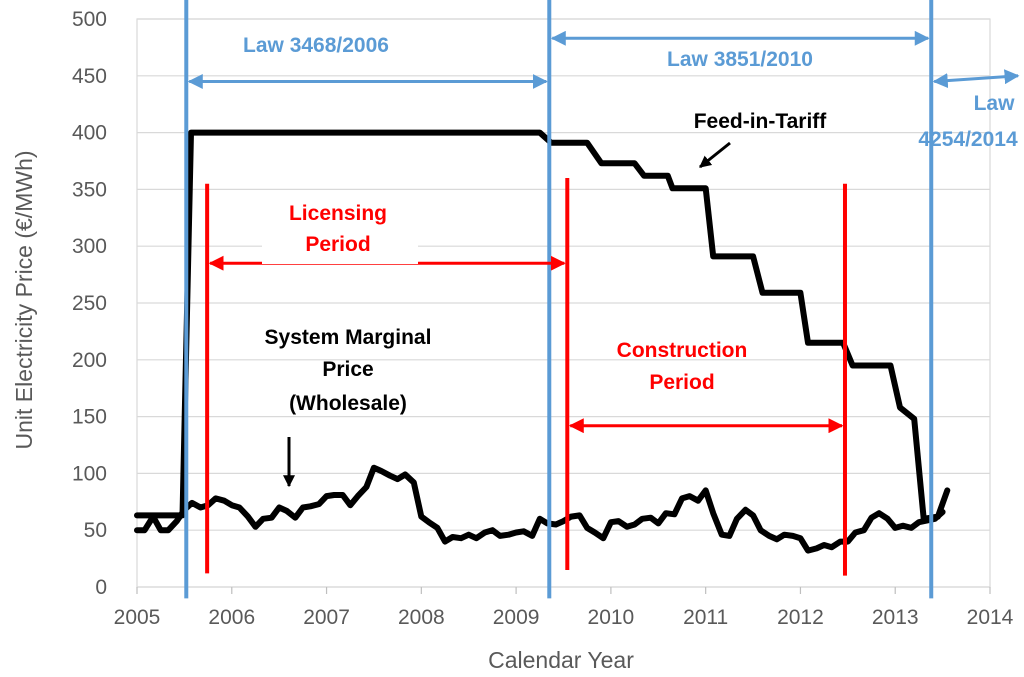 This screenshot has height=677, width=1024. Describe the element at coordinates (89, 246) in the screenshot. I see `y-tick-300: 300` at that location.